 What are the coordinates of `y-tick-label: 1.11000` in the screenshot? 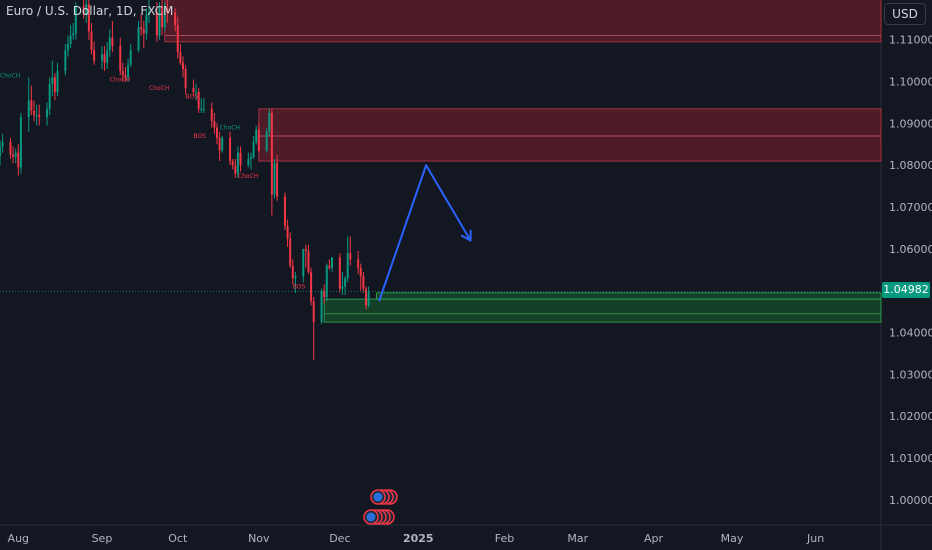 It's located at (910, 40).